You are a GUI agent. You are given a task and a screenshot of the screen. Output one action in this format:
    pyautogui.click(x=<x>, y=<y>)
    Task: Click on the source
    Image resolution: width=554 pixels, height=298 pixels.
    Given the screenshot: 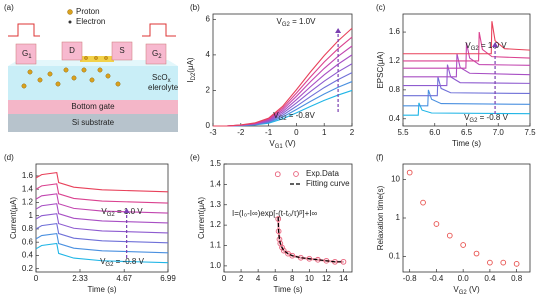 What is the action you would take?
    pyautogui.click(x=122, y=51)
    